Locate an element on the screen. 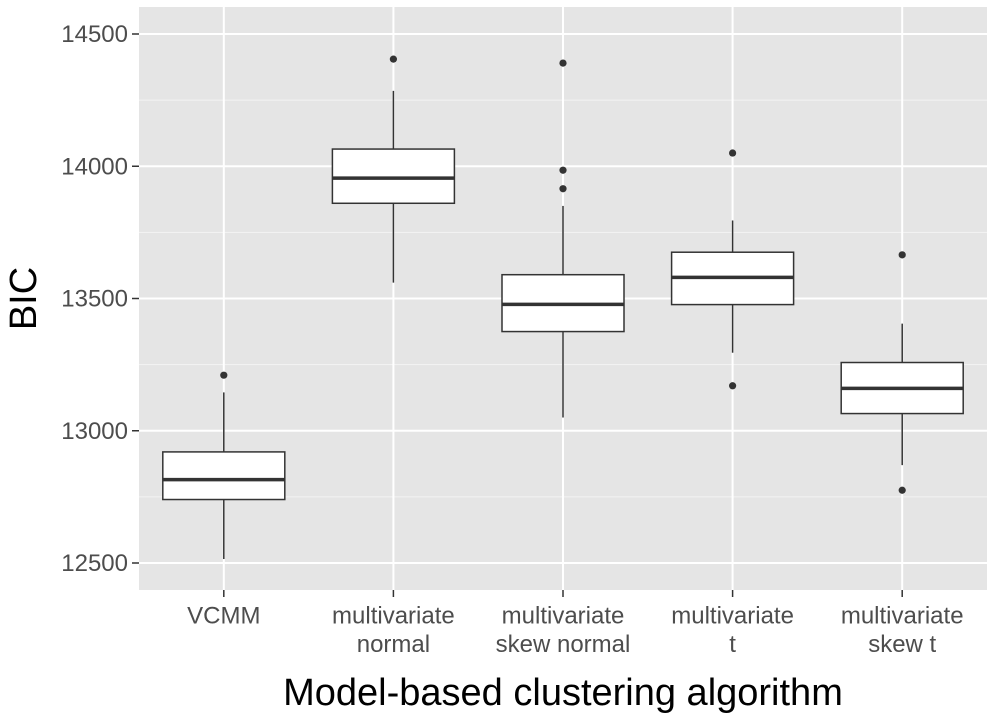 The height and width of the screenshot is (720, 995). y-tick-label: 14000 is located at coordinates (94, 166).